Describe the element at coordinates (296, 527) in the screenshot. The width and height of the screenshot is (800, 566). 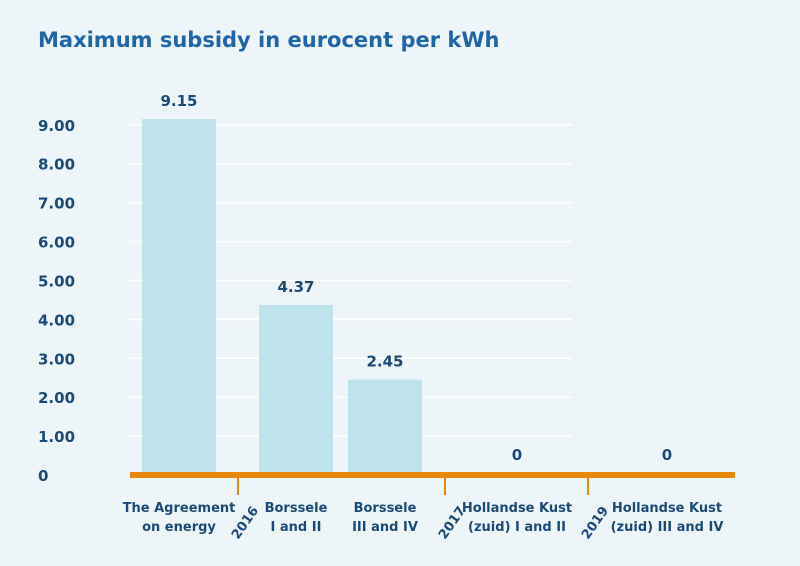
I see `category-label-line: I and II` at that location.